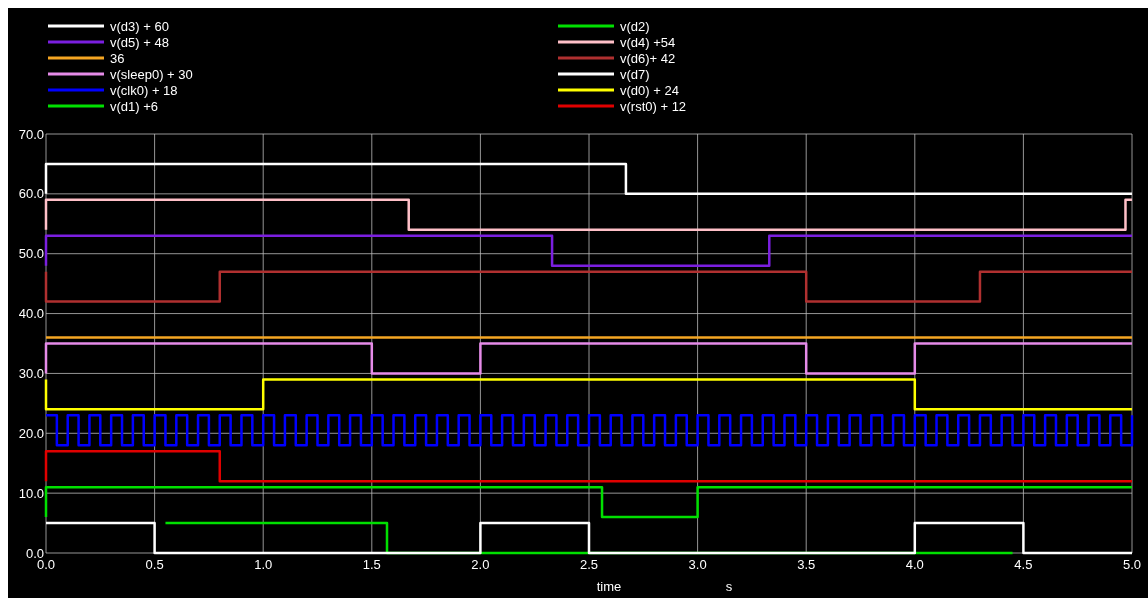 The image size is (1148, 599). What do you see at coordinates (31, 194) in the screenshot?
I see `y-tick-label: 60.0` at bounding box center [31, 194].